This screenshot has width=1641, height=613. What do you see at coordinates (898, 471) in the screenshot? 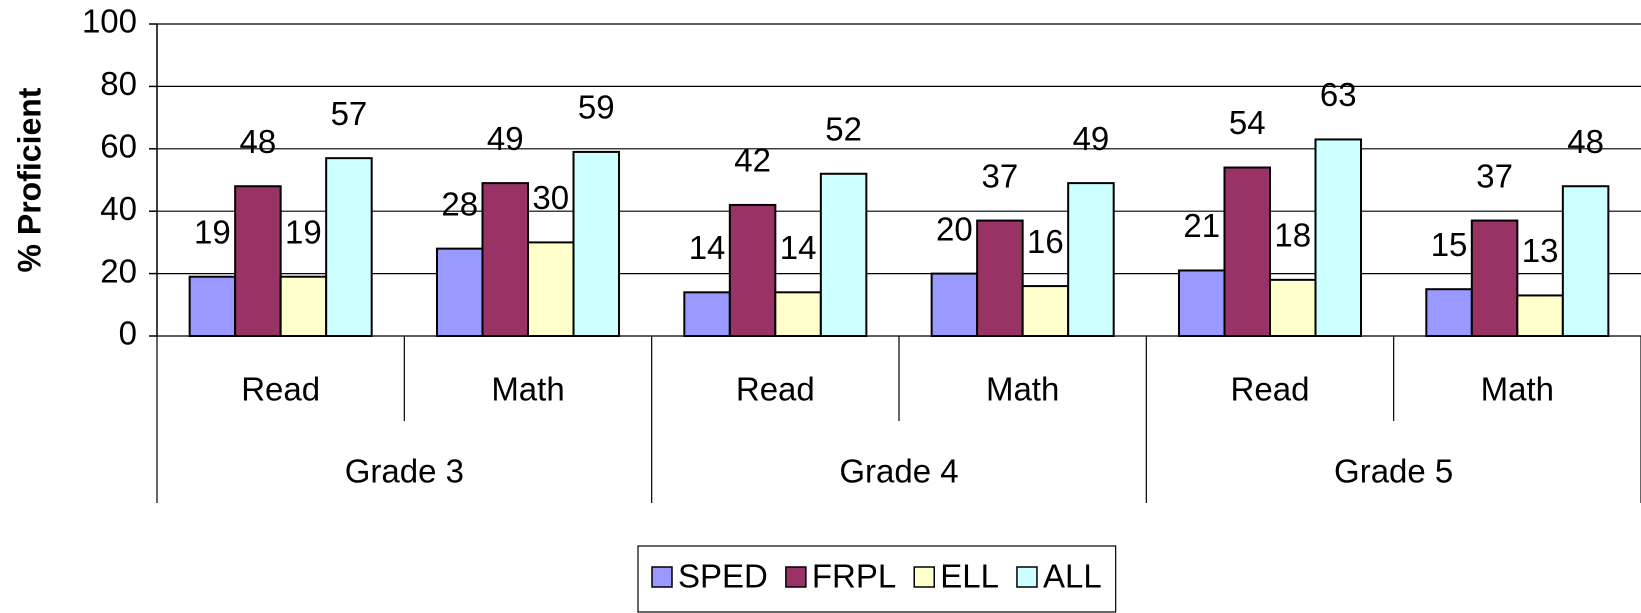
I see `group-label: Grade 4` at bounding box center [898, 471].